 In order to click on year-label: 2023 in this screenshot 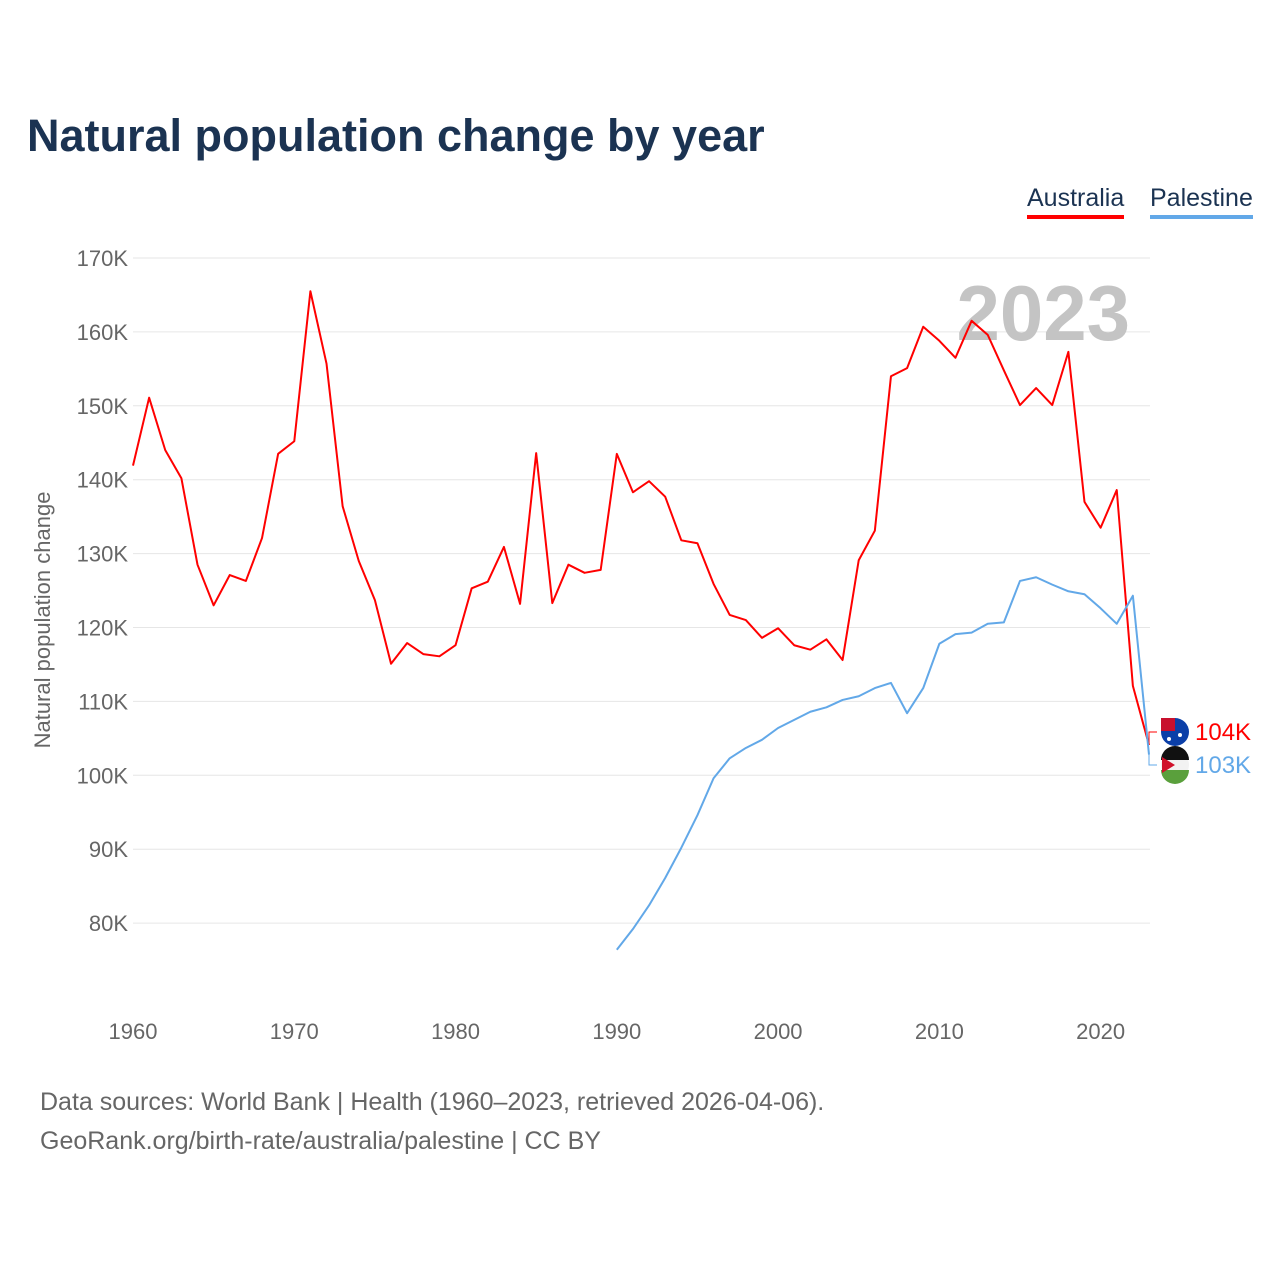, I will do `click(1043, 313)`.